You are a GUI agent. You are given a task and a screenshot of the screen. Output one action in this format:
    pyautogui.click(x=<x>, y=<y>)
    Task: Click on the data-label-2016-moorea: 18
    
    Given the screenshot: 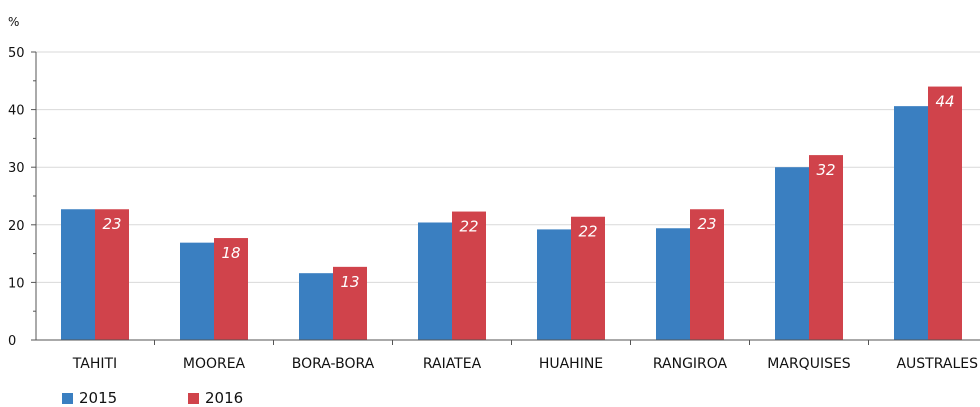 What is the action you would take?
    pyautogui.click(x=230, y=253)
    